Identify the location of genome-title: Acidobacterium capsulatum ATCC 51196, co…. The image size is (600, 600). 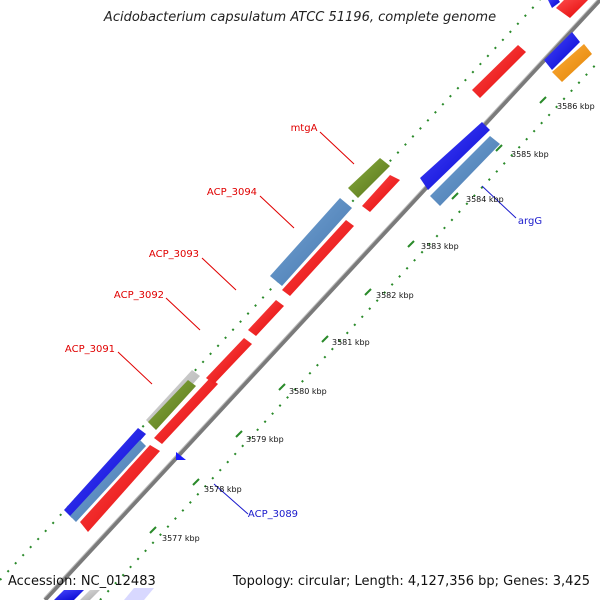
(300, 17).